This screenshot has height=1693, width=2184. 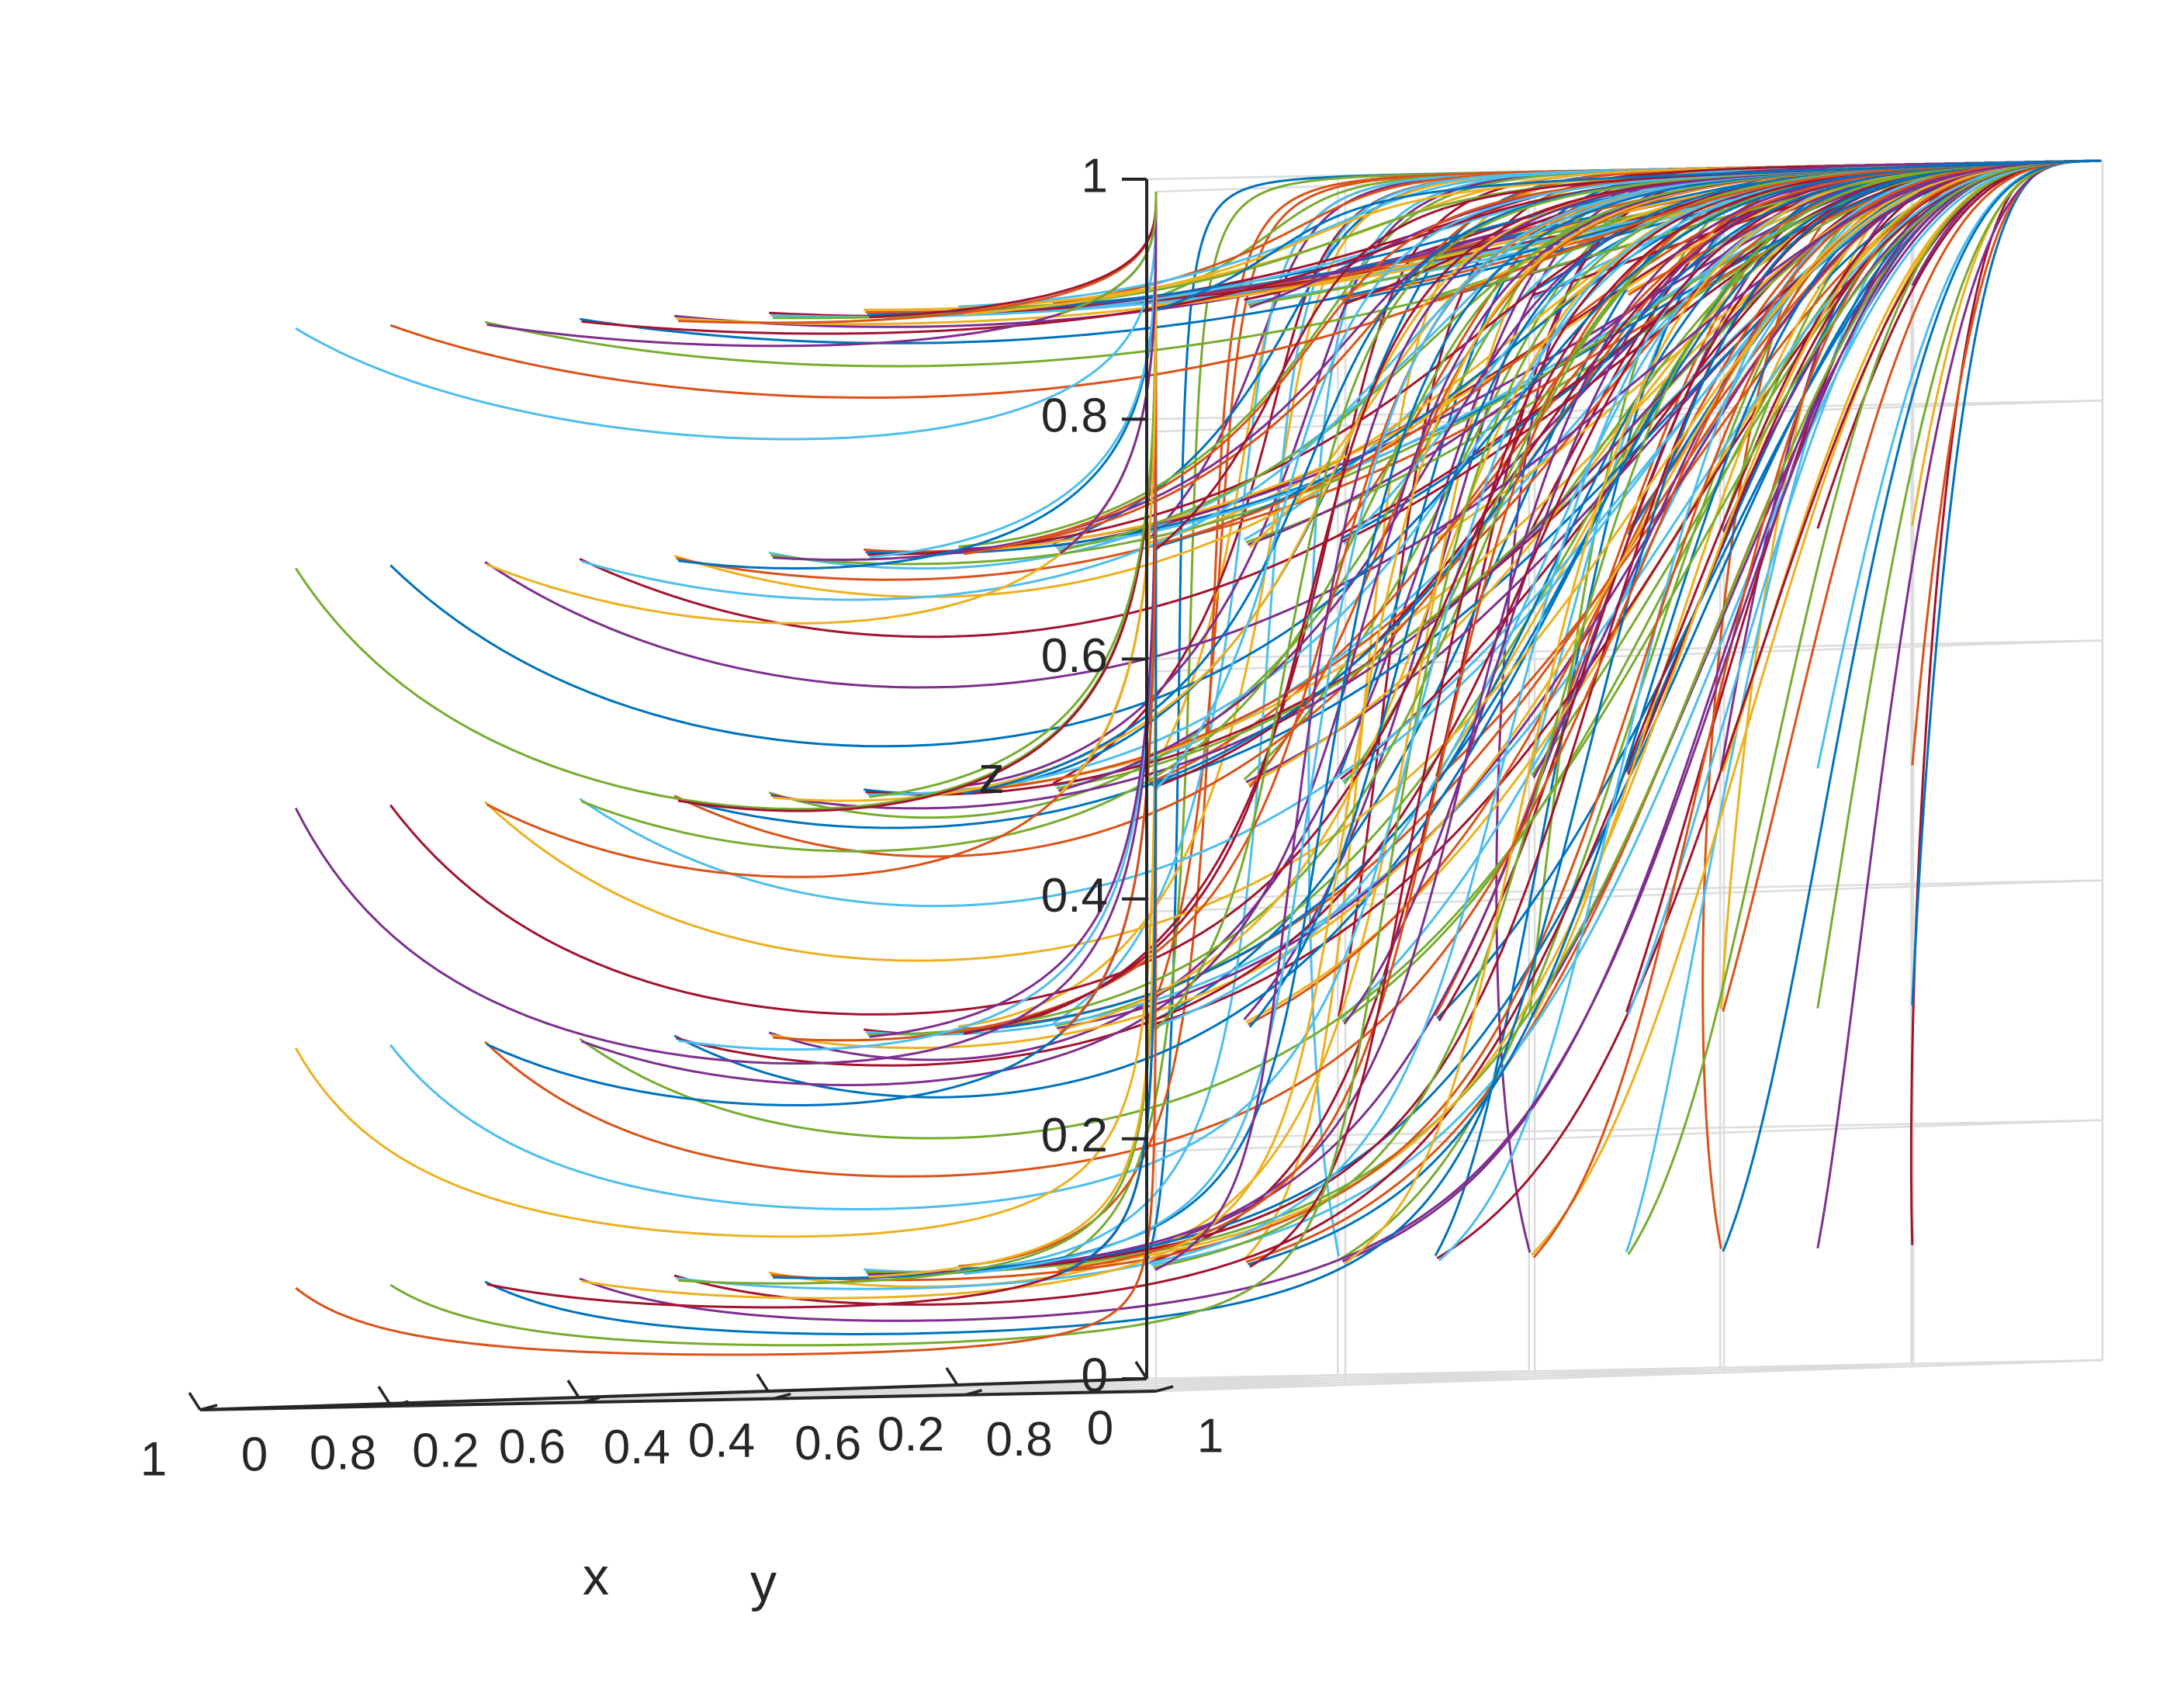 I want to click on z-tick-label: 0.8, so click(x=1075, y=416).